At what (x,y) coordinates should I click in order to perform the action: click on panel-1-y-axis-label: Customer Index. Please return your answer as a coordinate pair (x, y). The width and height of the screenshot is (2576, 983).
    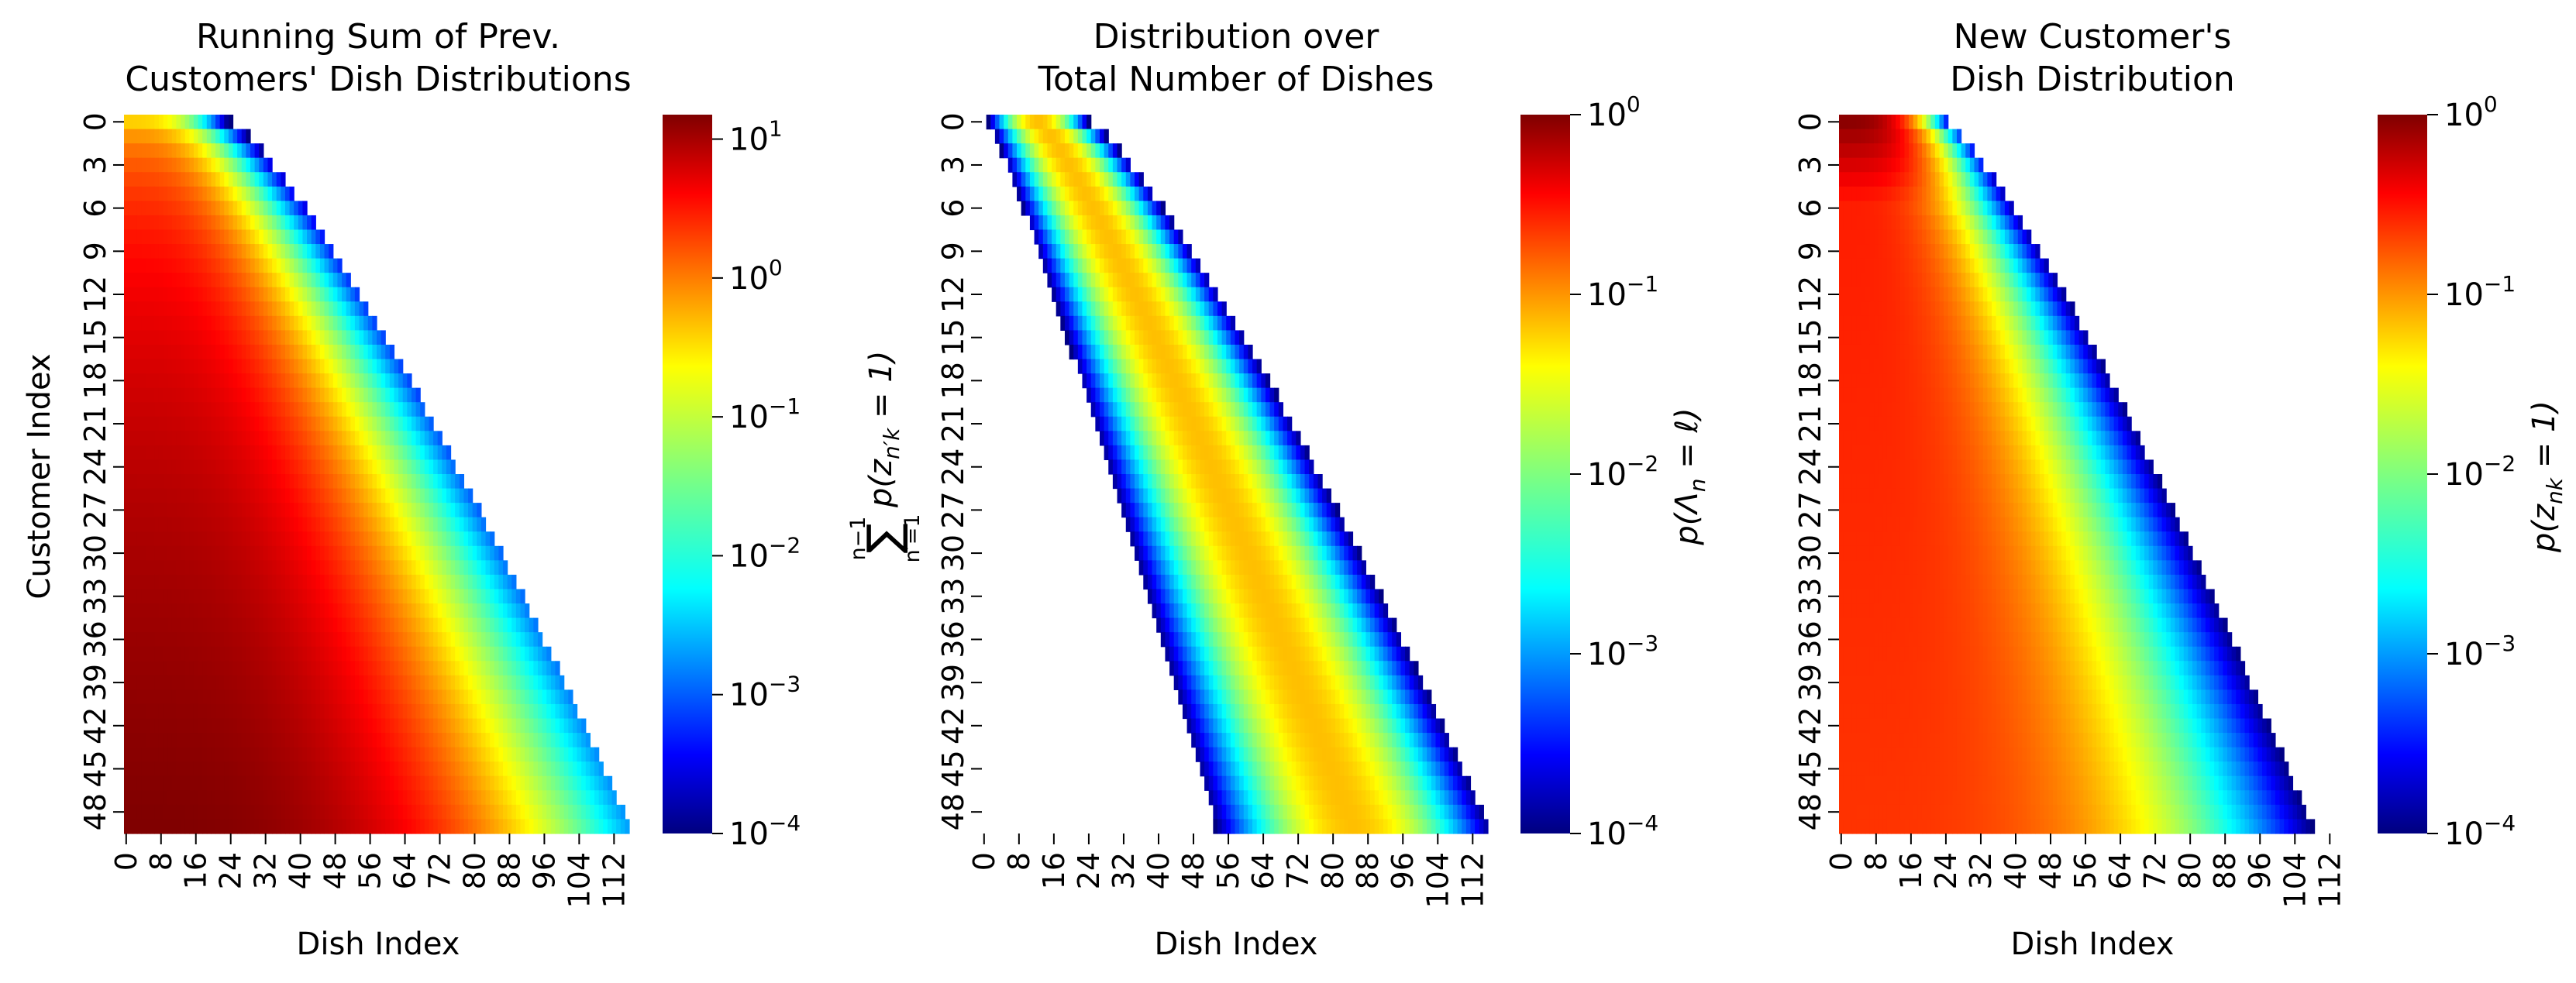
    Looking at the image, I should click on (39, 476).